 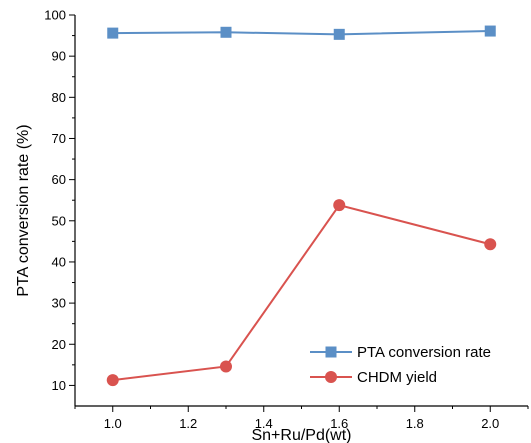 I want to click on x-tick-label: 2.0, so click(x=490, y=423).